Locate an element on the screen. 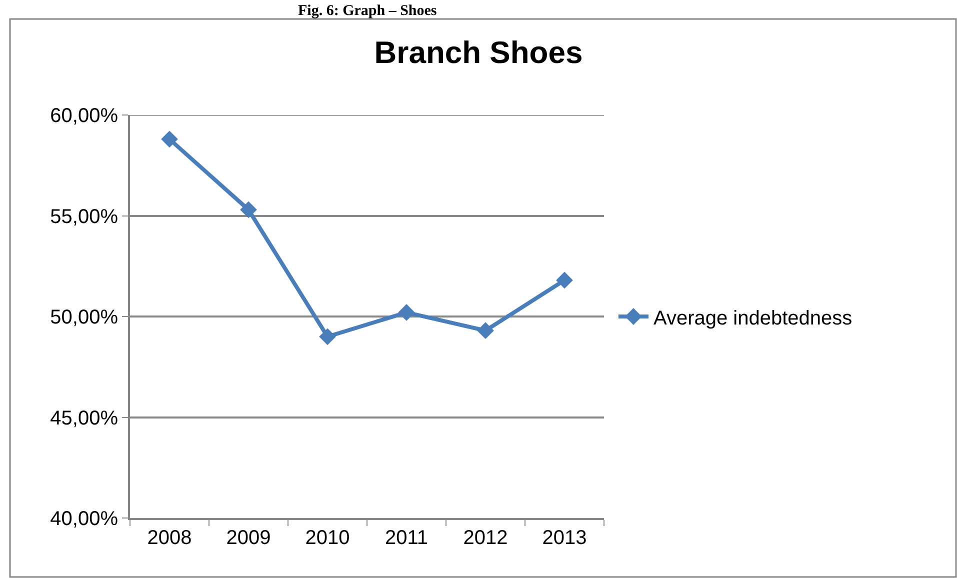  legend-label: Average indebtedness is located at coordinates (752, 318).